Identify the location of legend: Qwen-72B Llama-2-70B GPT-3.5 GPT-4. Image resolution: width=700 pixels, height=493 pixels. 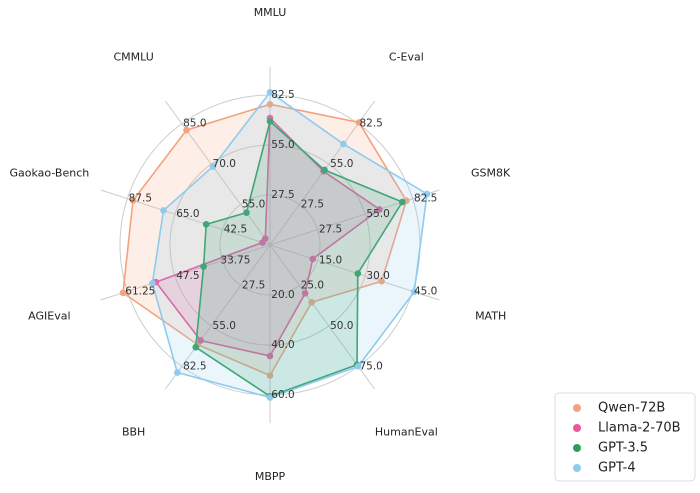
(627, 438).